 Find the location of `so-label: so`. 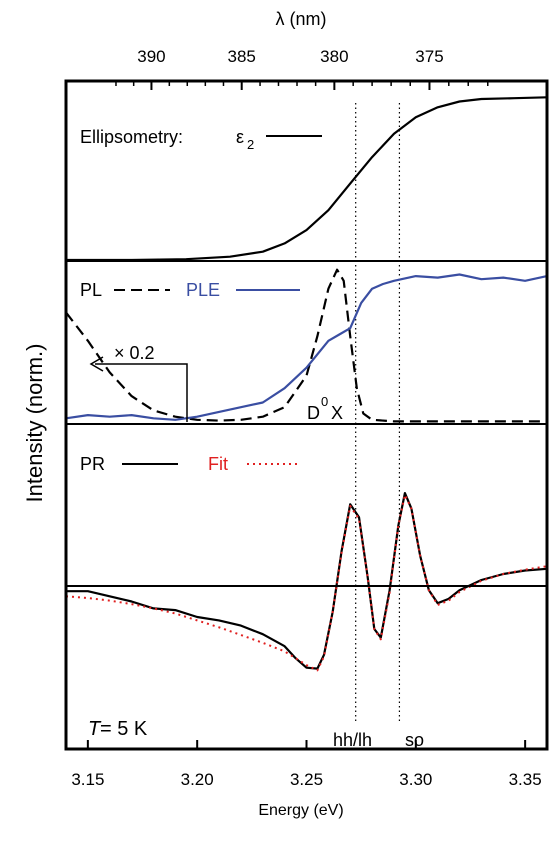

so-label: so is located at coordinates (414, 740).